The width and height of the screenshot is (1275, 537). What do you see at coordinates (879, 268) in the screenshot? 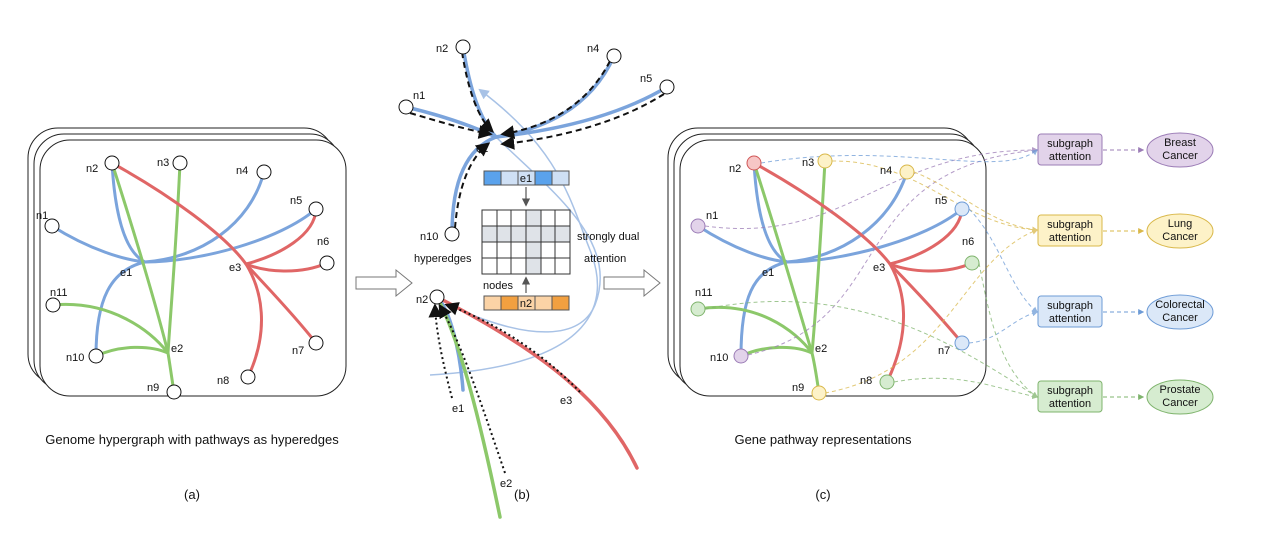
I see `label-c-e3: e3` at bounding box center [879, 268].